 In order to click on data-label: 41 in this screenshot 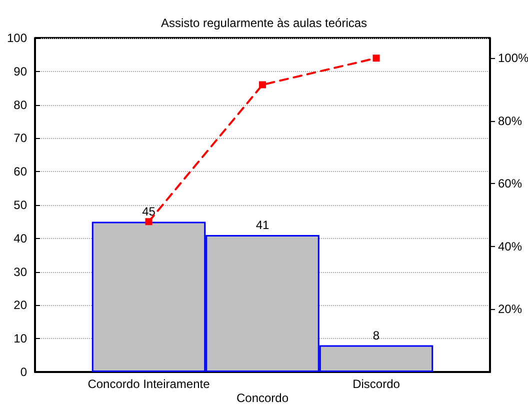, I will do `click(263, 225)`.